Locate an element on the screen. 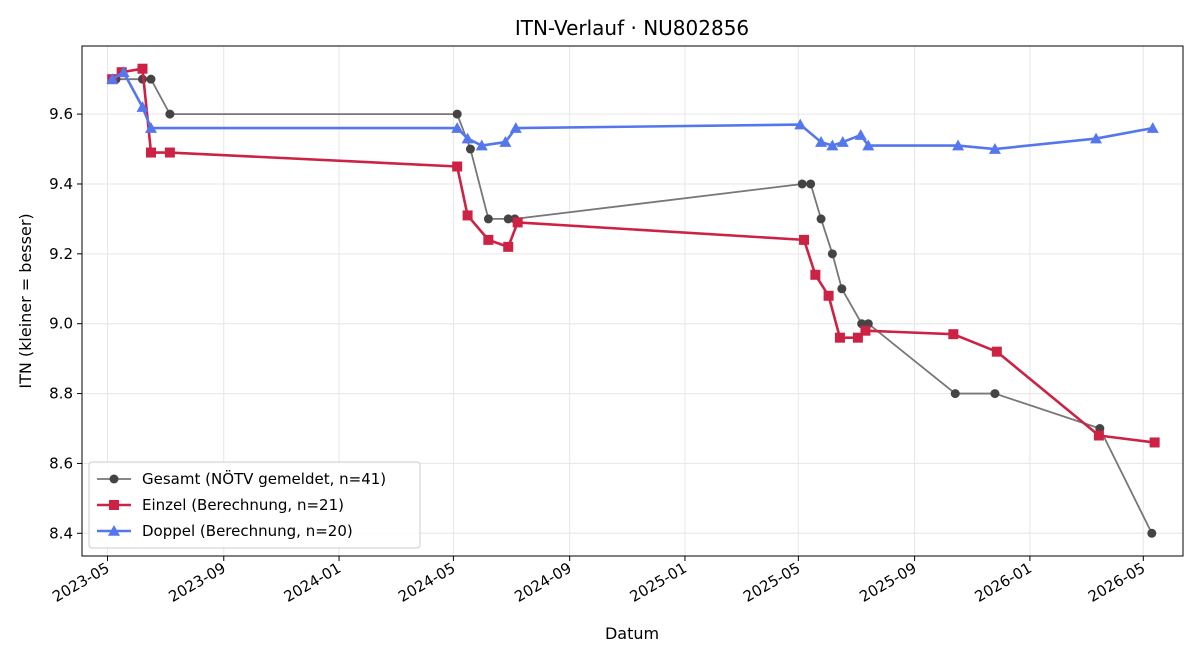 The height and width of the screenshot is (660, 1200). legend-label-gesamt: Gesamt (NÖTV gemeldet, n=41) is located at coordinates (264, 478).